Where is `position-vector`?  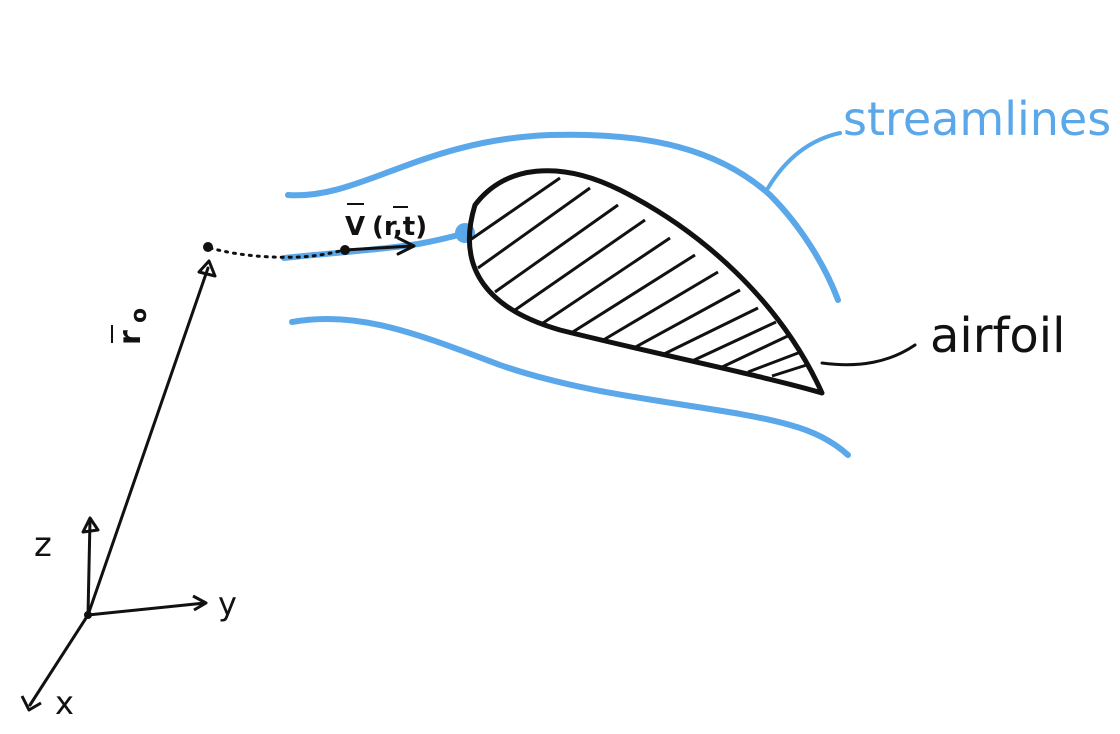
position-vector is located at coordinates (151, 429).